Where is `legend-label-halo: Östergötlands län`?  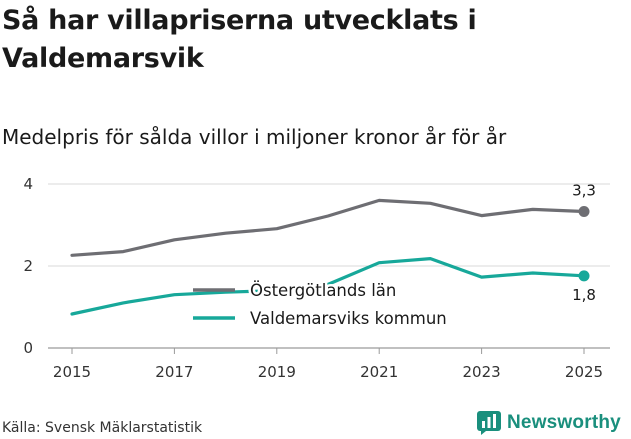
legend-label-halo: Östergötlands län is located at coordinates (323, 290).